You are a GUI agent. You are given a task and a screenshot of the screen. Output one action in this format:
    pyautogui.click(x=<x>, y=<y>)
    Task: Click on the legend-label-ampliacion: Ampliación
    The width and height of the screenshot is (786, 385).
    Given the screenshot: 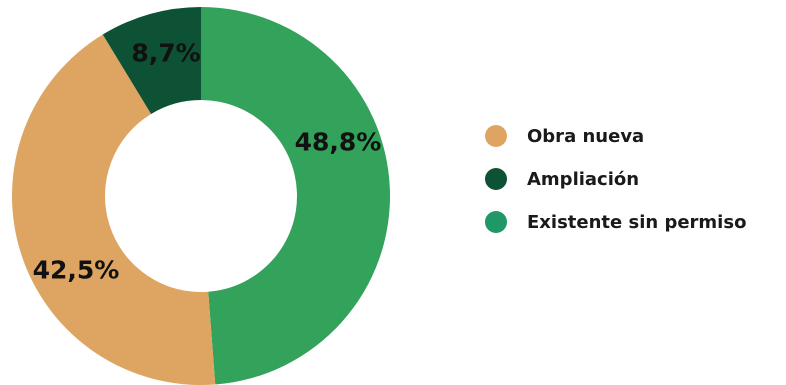 What is the action you would take?
    pyautogui.click(x=583, y=179)
    